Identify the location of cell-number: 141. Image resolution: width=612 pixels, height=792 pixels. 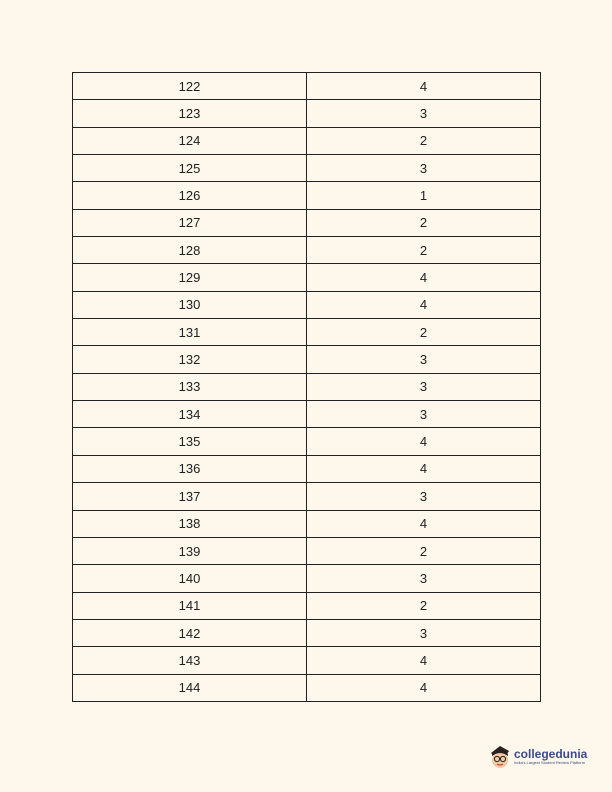
(189, 605).